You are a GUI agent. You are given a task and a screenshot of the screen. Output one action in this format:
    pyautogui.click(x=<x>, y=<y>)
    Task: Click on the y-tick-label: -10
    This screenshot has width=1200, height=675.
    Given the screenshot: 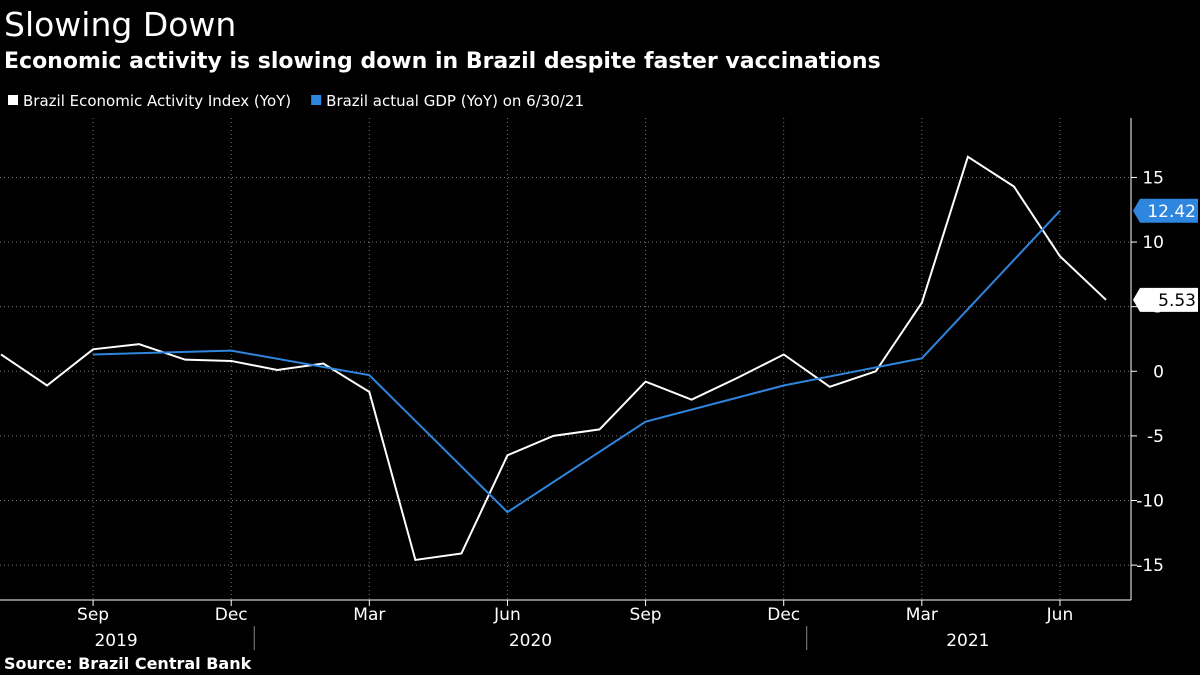 What is the action you would take?
    pyautogui.click(x=1150, y=501)
    